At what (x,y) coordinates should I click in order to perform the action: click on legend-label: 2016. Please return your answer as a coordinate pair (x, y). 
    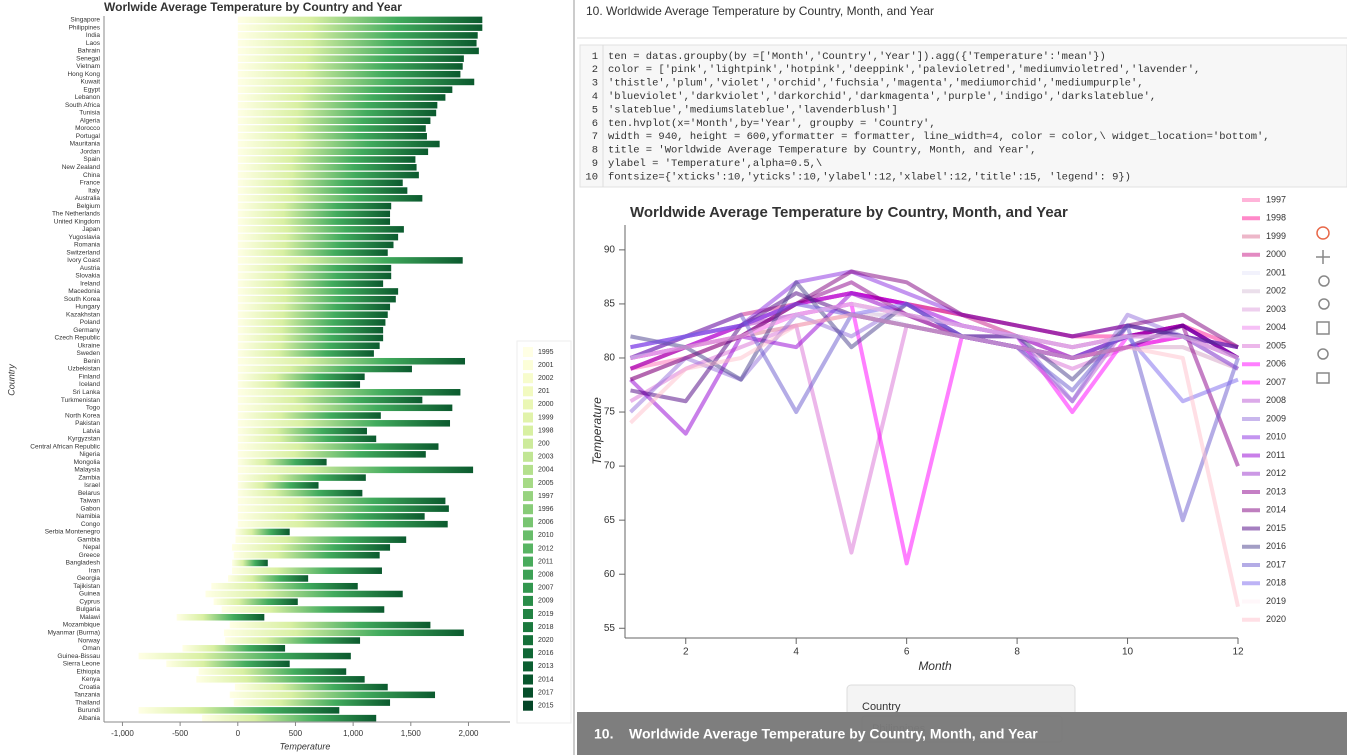
    Looking at the image, I should click on (546, 653).